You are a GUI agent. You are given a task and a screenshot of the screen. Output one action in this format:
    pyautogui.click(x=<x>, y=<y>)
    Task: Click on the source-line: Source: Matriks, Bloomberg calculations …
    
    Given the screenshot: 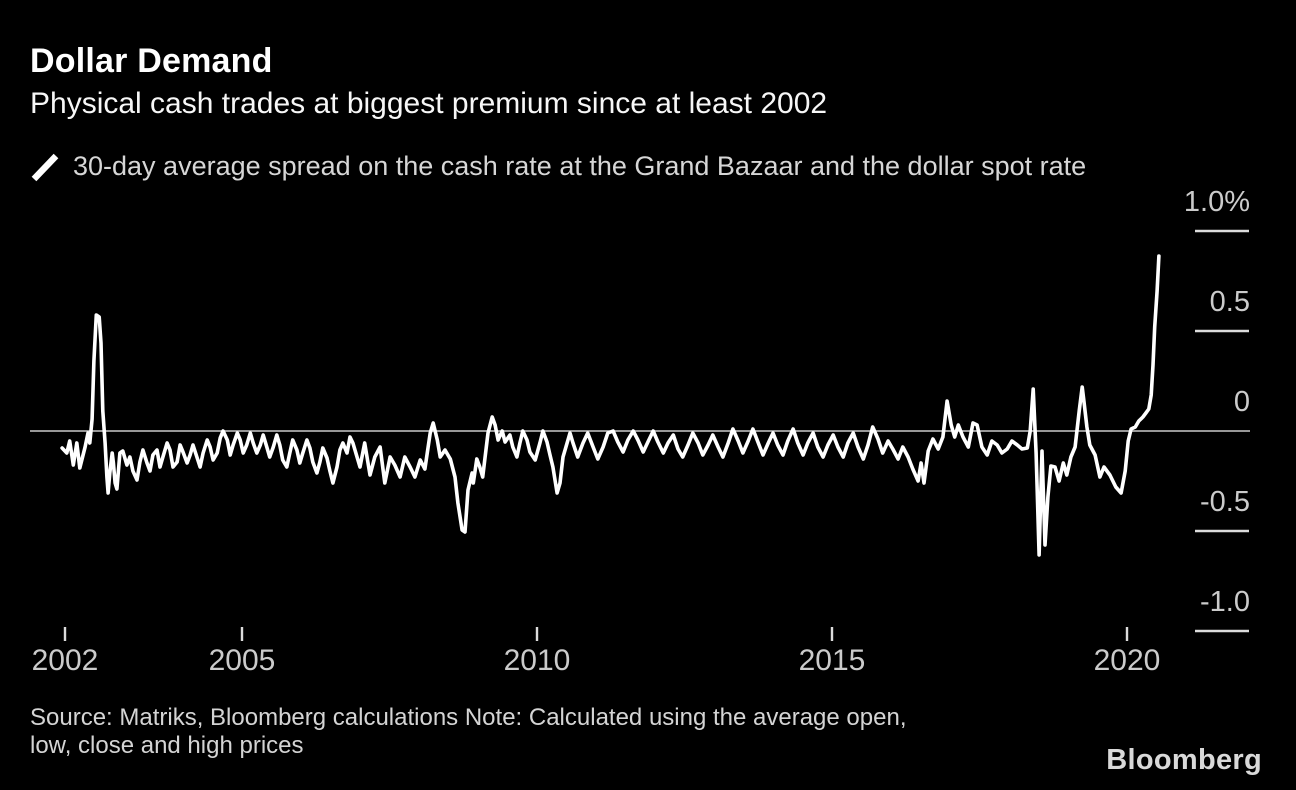 What is the action you would take?
    pyautogui.click(x=468, y=717)
    